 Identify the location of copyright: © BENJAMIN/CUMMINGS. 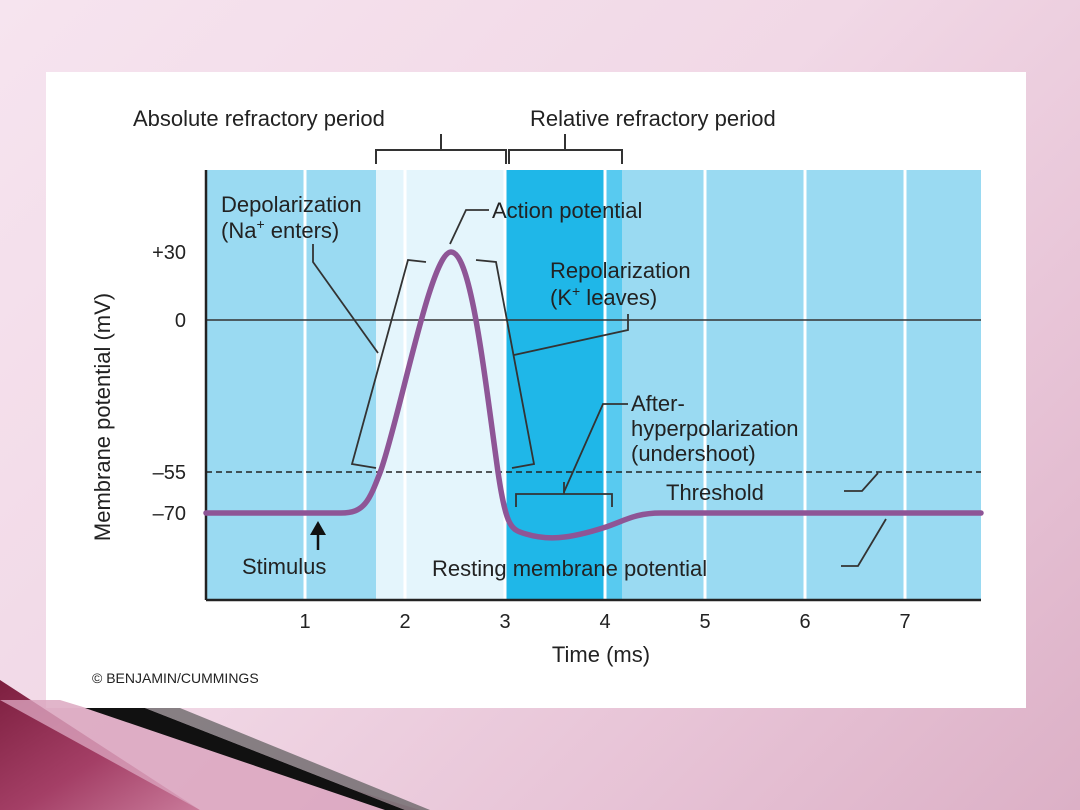
(175, 678).